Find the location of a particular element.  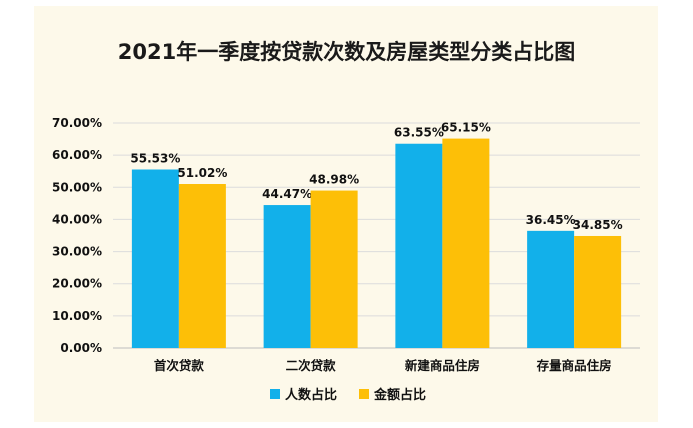

data-label: 44.47% is located at coordinates (287, 194).